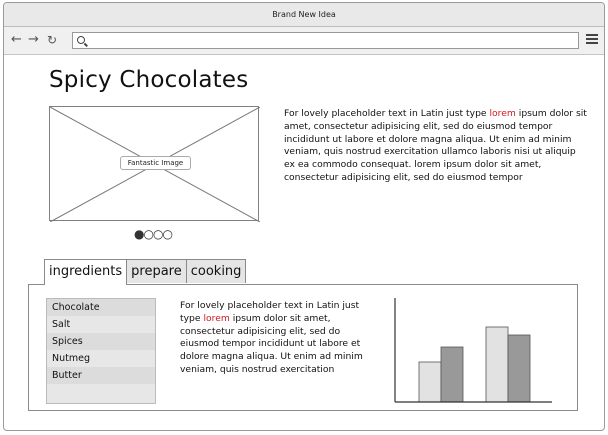 The width and height of the screenshot is (608, 435). I want to click on page-title: Spicy Chocolates, so click(149, 80).